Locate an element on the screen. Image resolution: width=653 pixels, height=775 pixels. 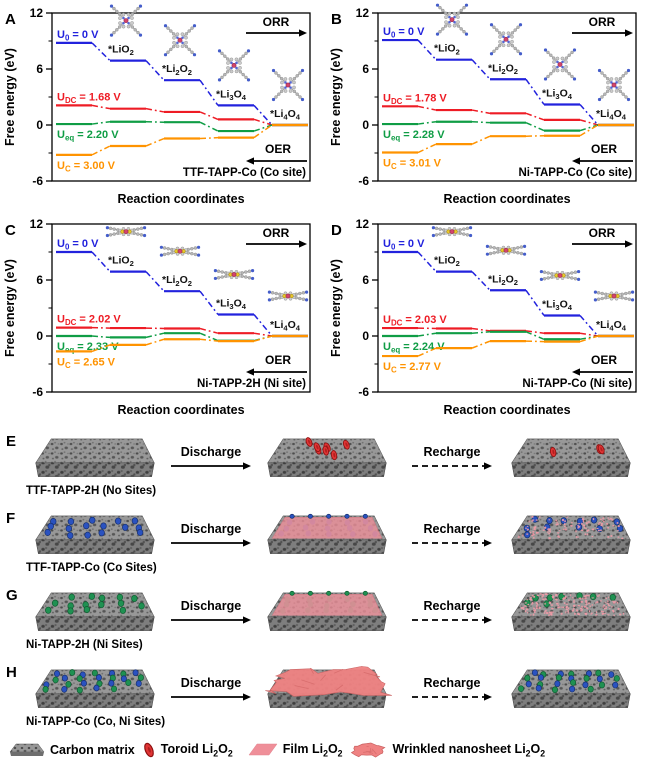
potential-label: UC = 2.65 V is located at coordinates (86, 363).